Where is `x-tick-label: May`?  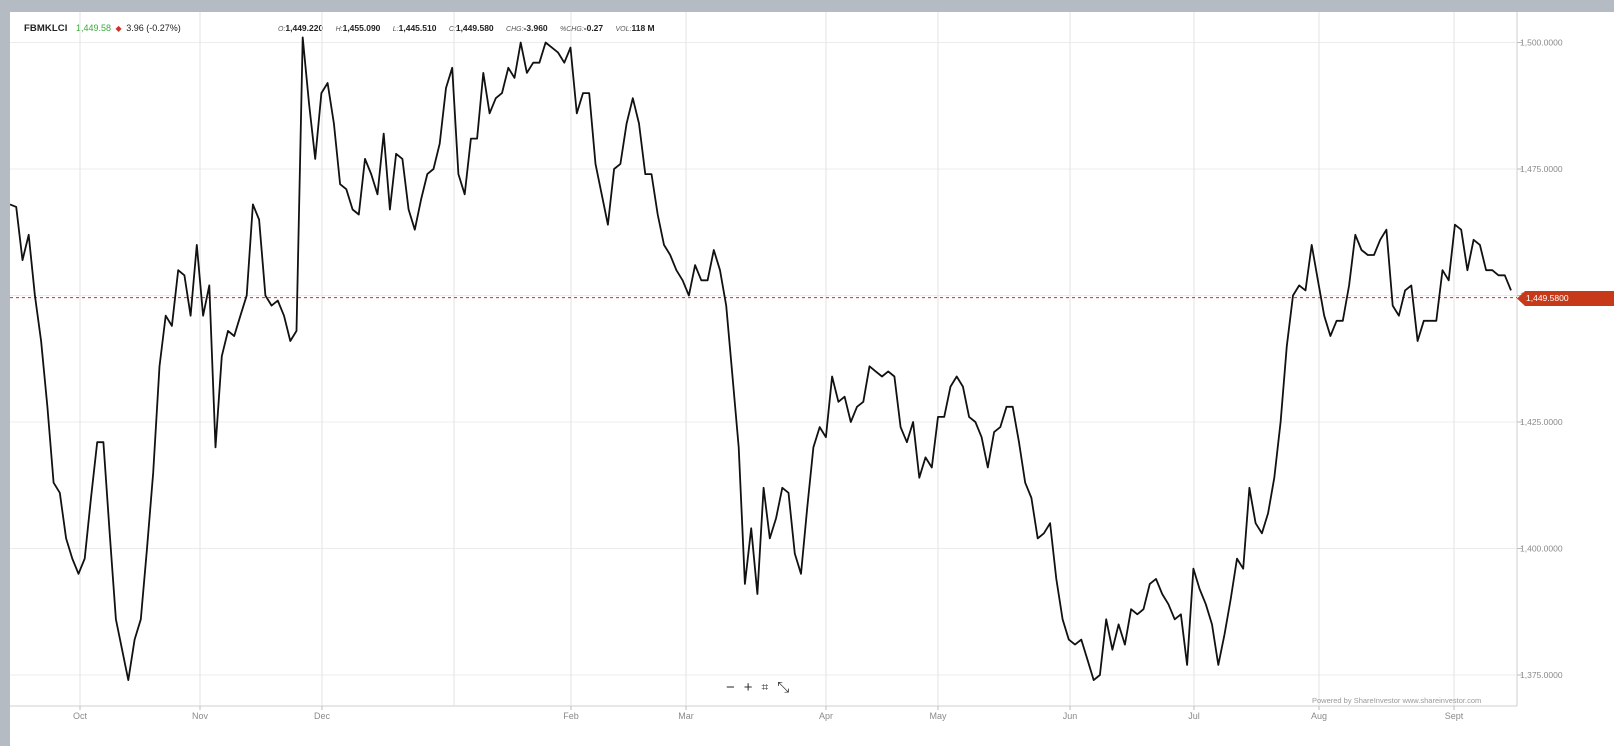 x-tick-label: May is located at coordinates (938, 716).